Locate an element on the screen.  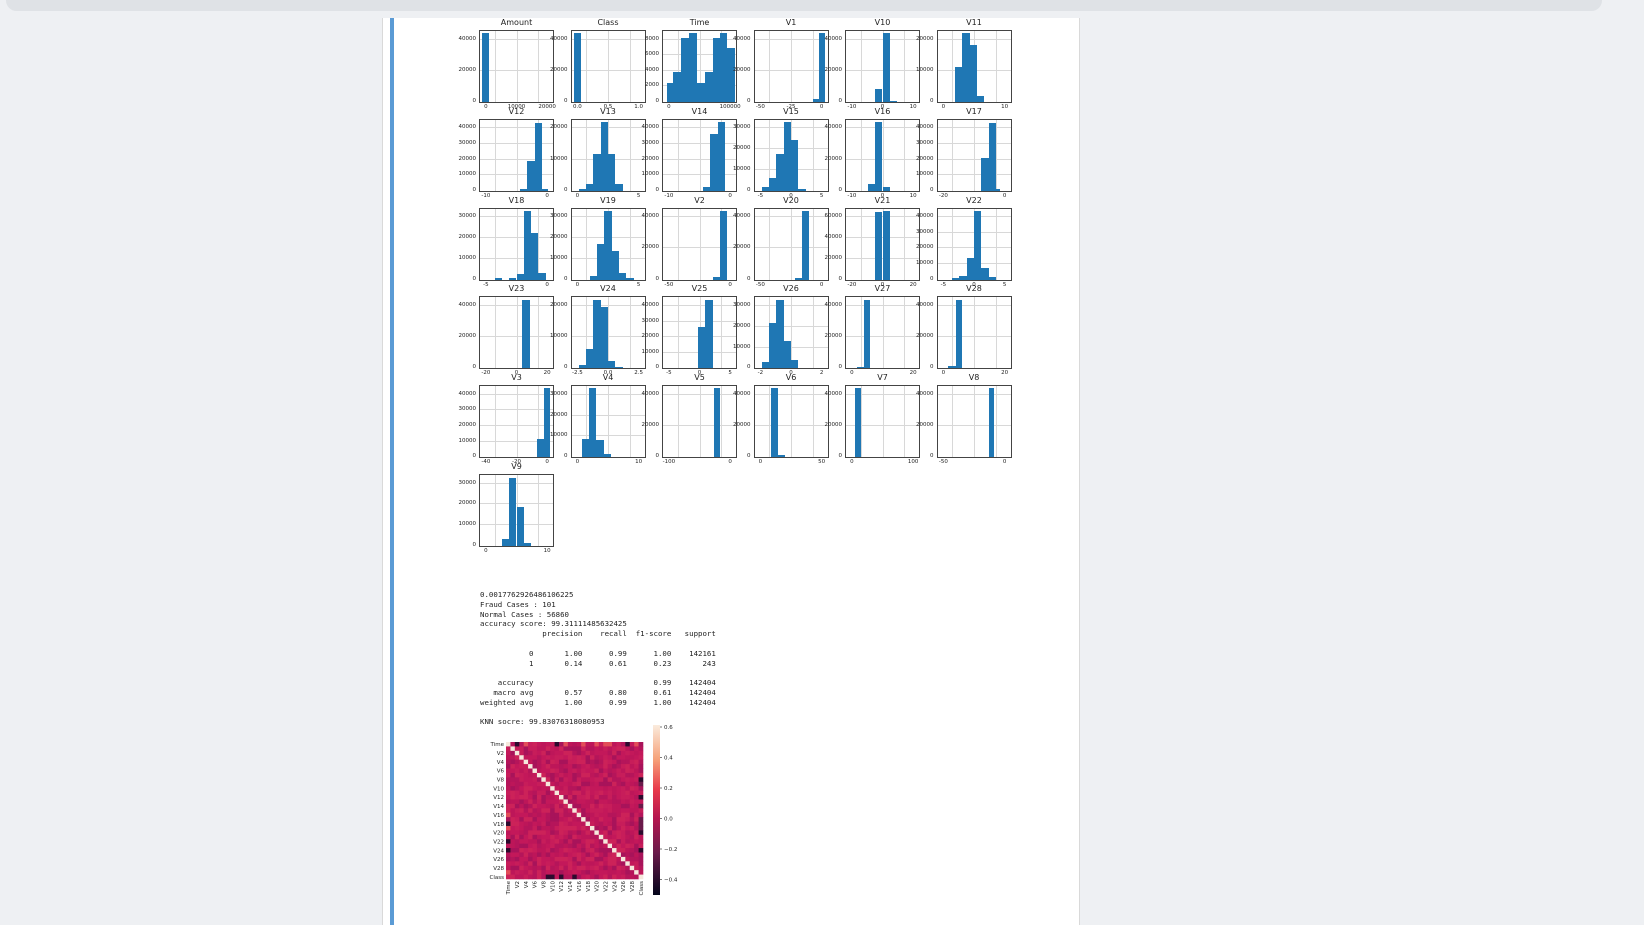
x-tick-label: 1.0 is located at coordinates (639, 107).